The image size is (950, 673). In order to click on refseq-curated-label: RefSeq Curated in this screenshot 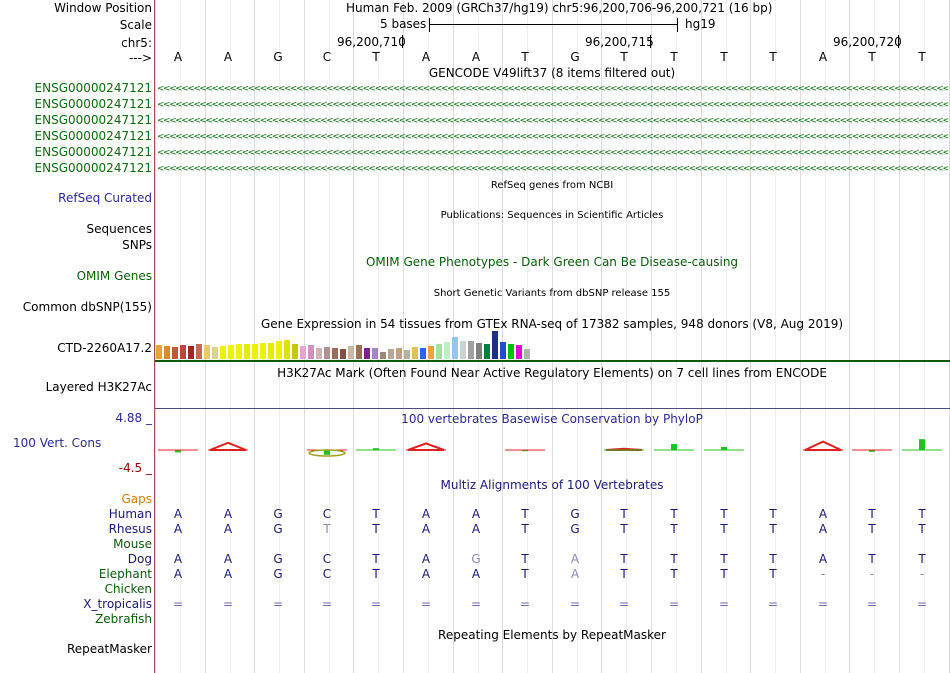, I will do `click(105, 198)`.